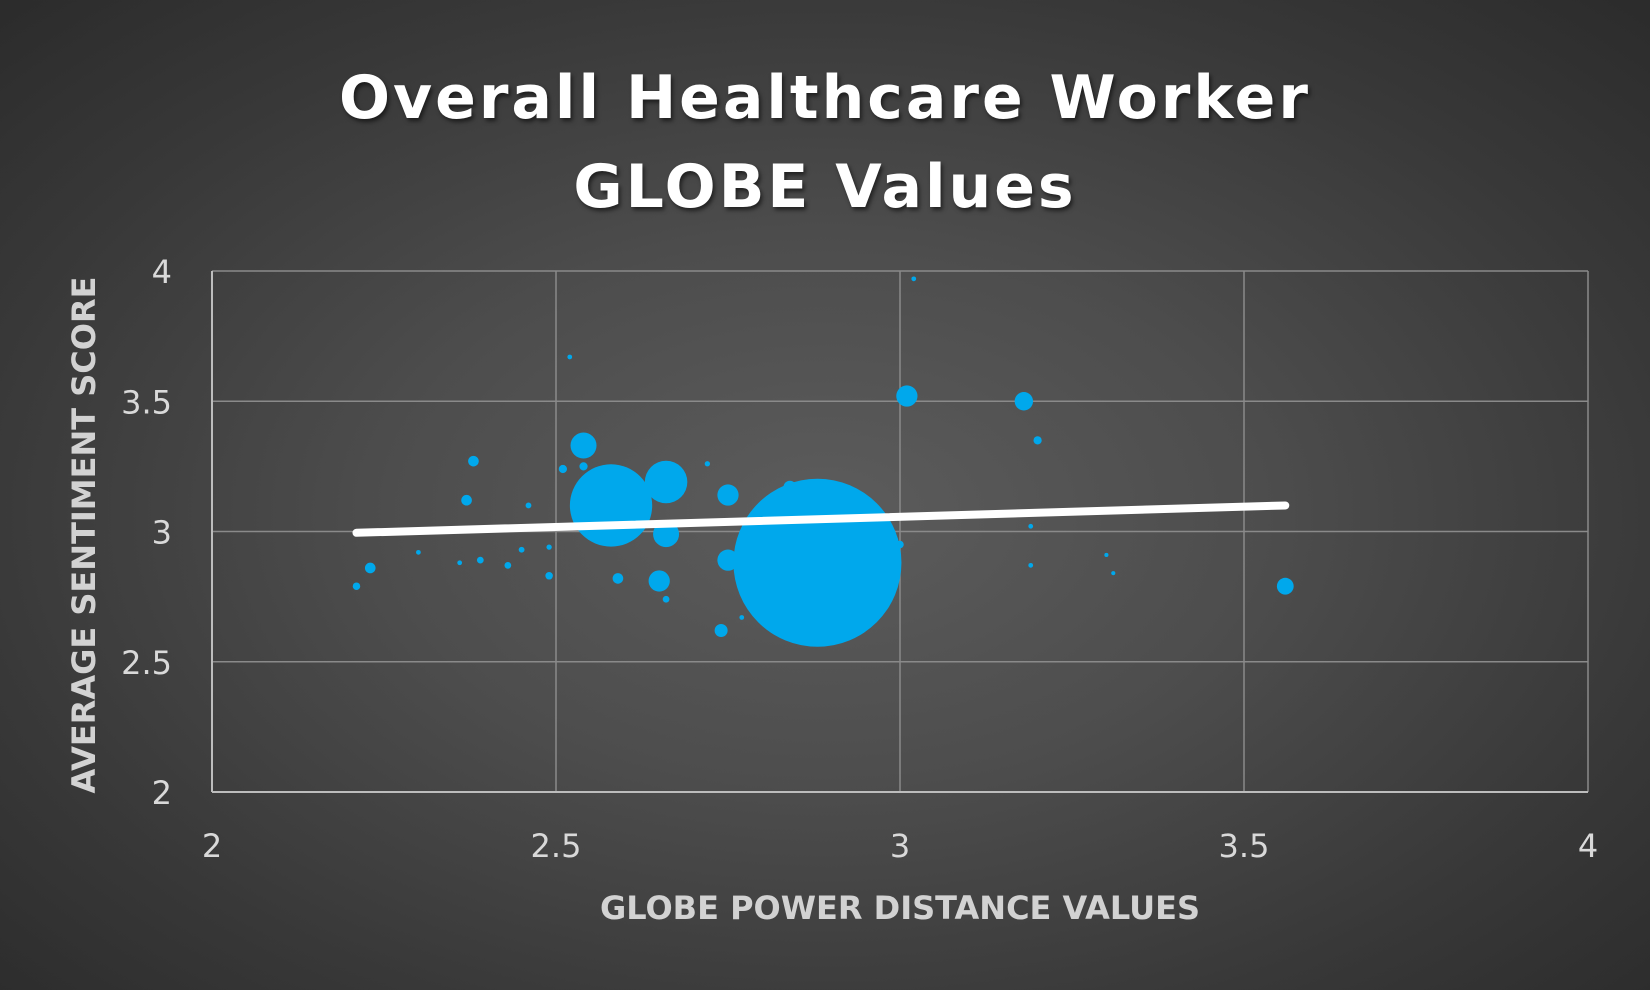 Image resolution: width=1650 pixels, height=990 pixels. I want to click on y-tick-label: 2, so click(162, 793).